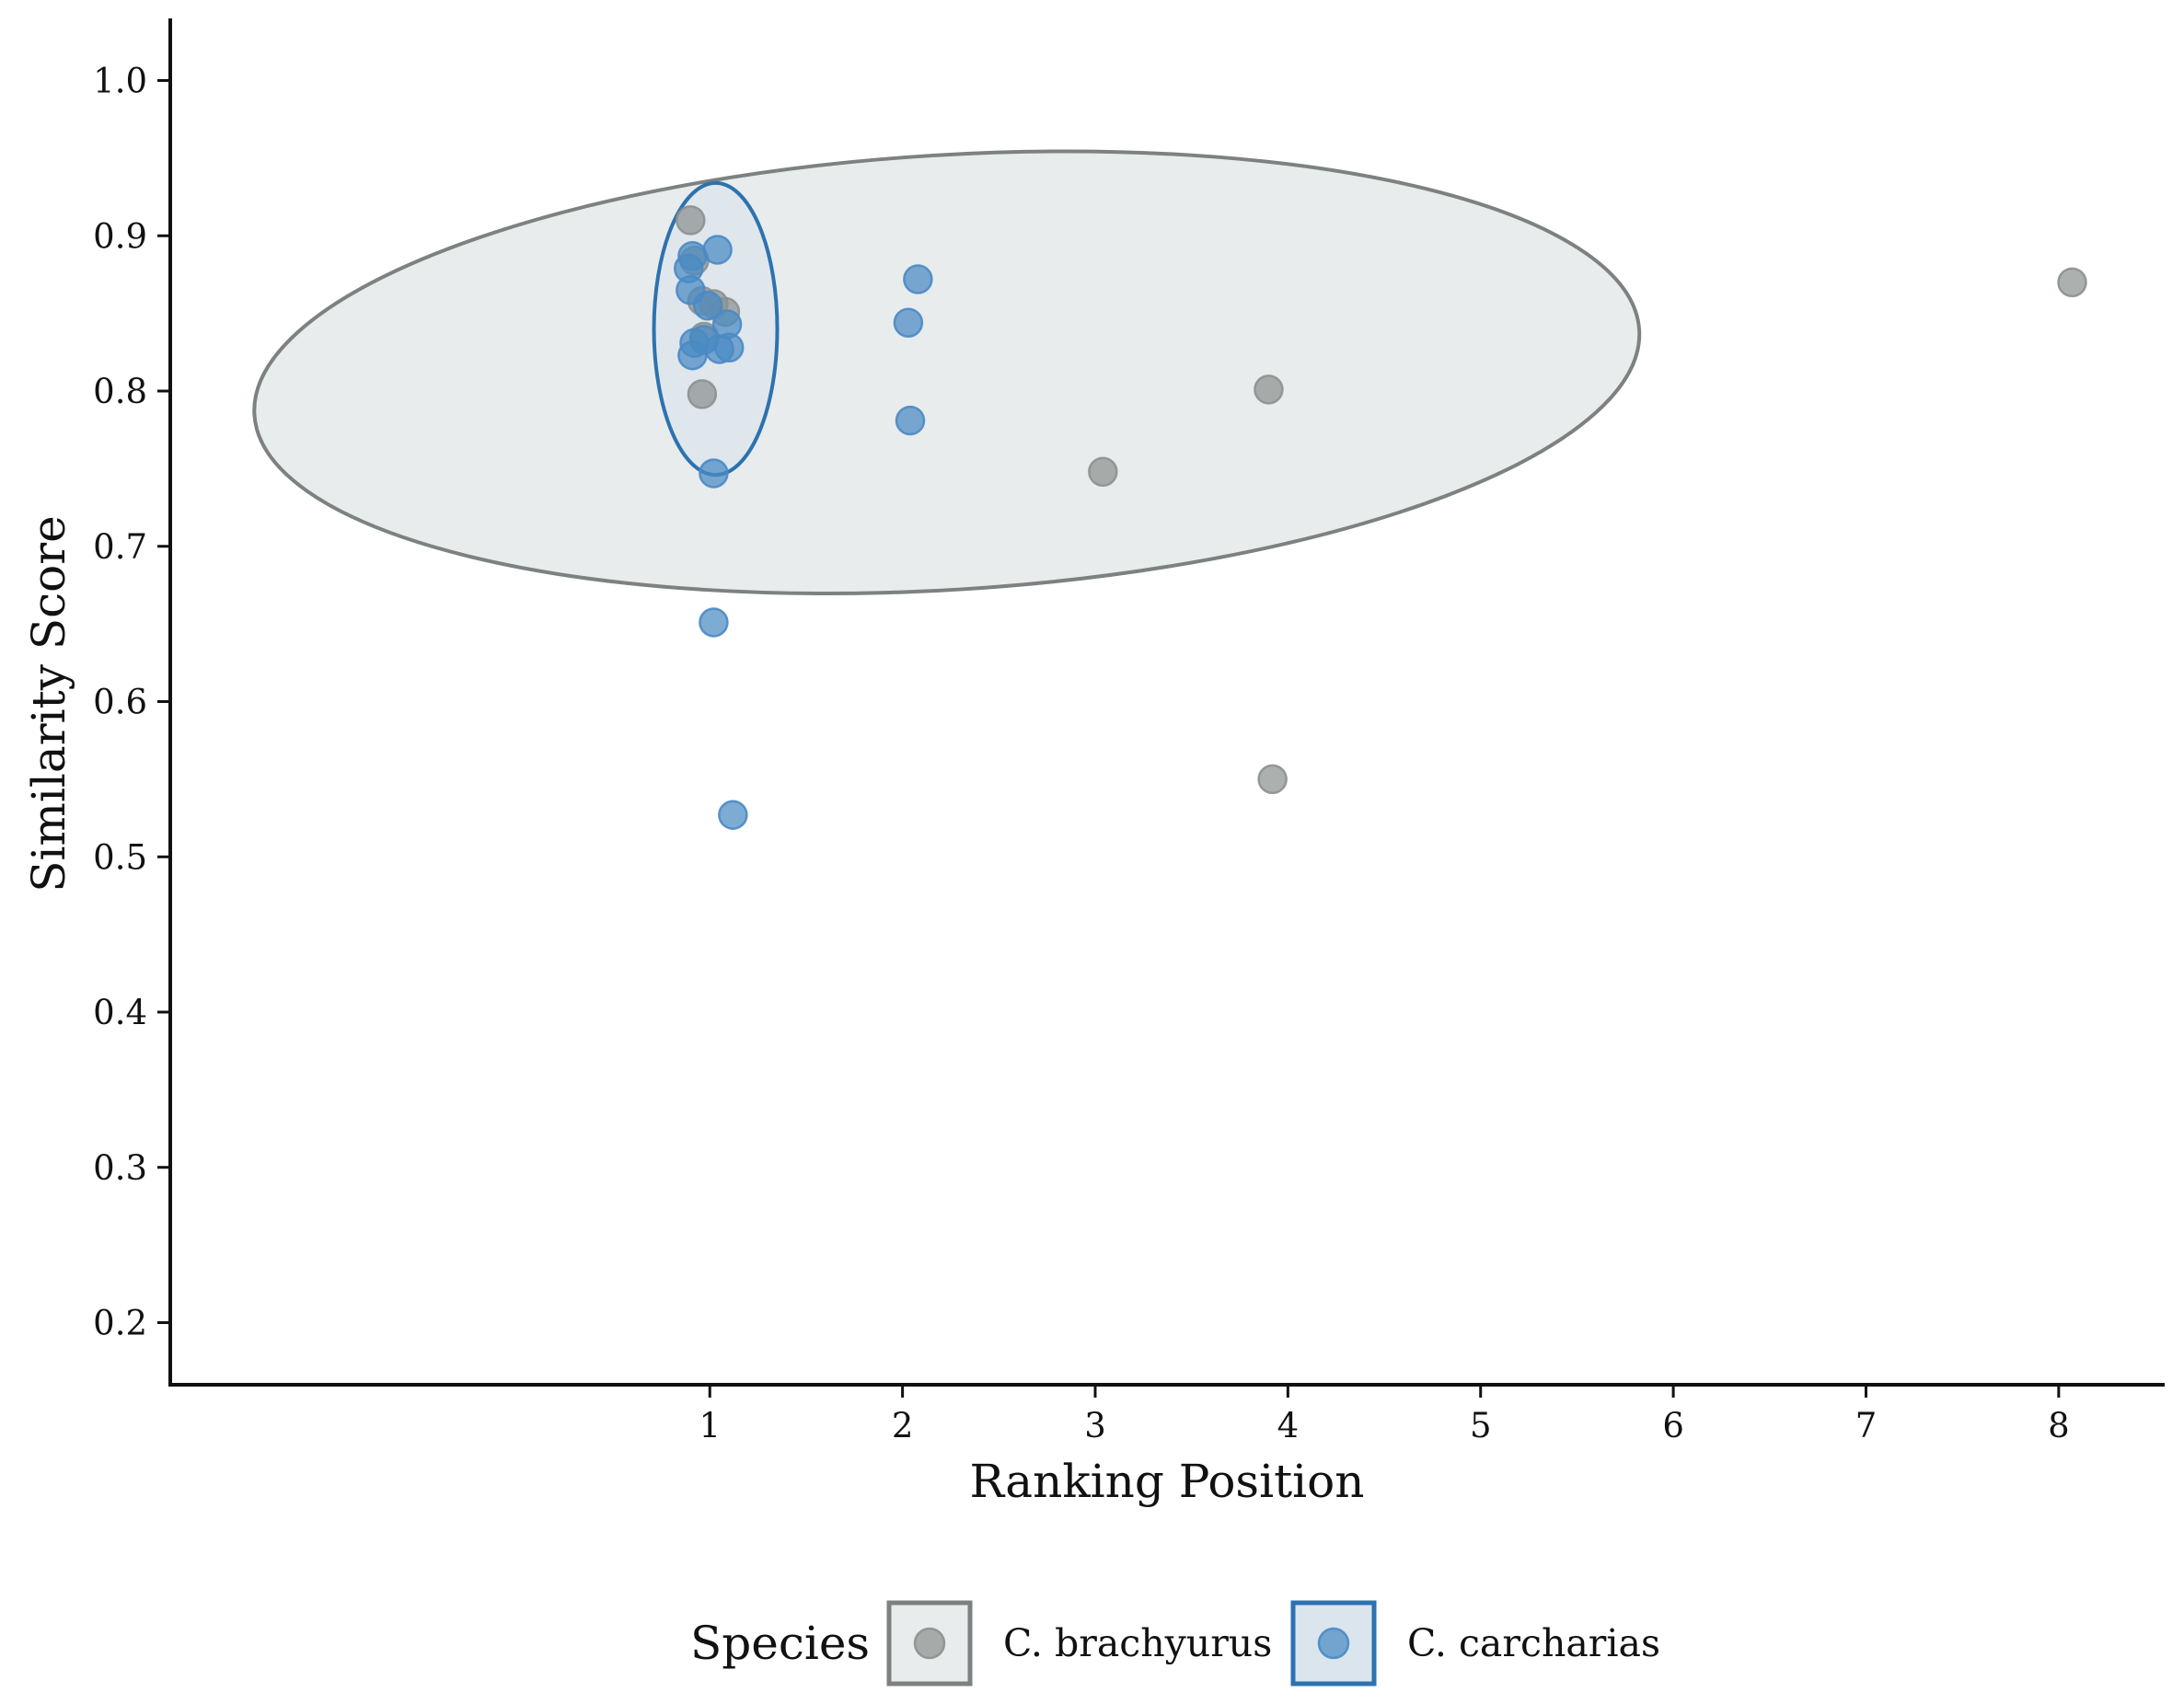 This screenshot has height=1704, width=2184. I want to click on y-tick-label: 0.4, so click(120, 1012).